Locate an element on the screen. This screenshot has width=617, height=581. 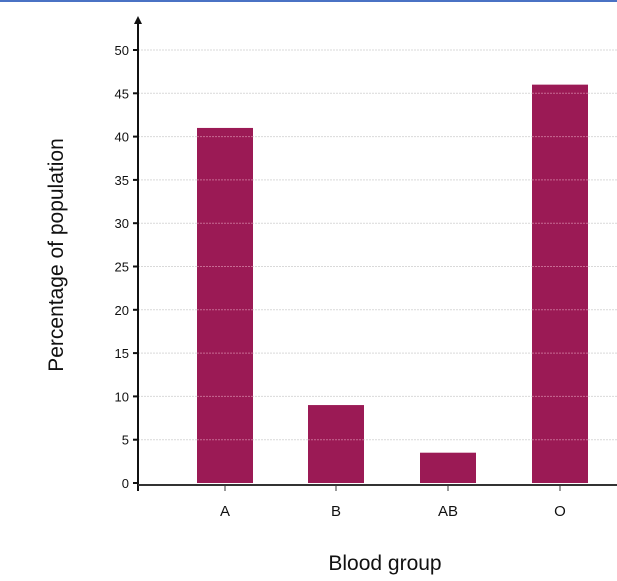
y-axis-arrow-icon is located at coordinates (138, 20).